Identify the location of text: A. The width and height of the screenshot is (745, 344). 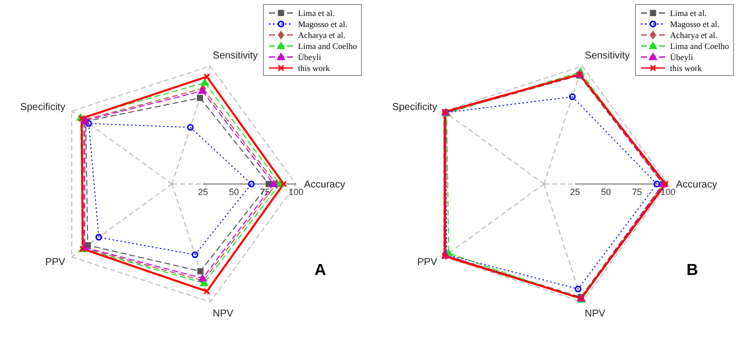
(320, 271).